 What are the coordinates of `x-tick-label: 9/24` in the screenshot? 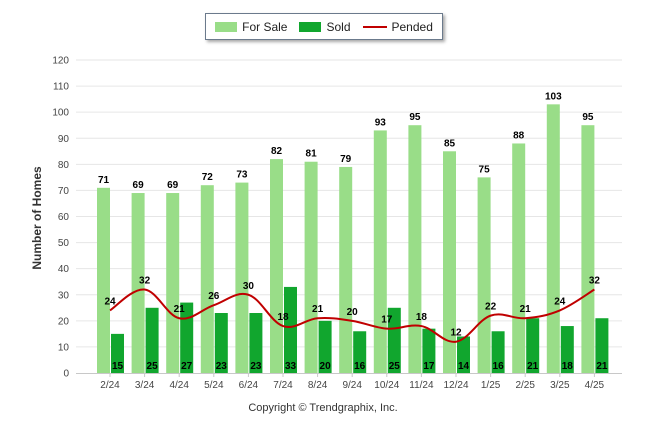 It's located at (352, 385).